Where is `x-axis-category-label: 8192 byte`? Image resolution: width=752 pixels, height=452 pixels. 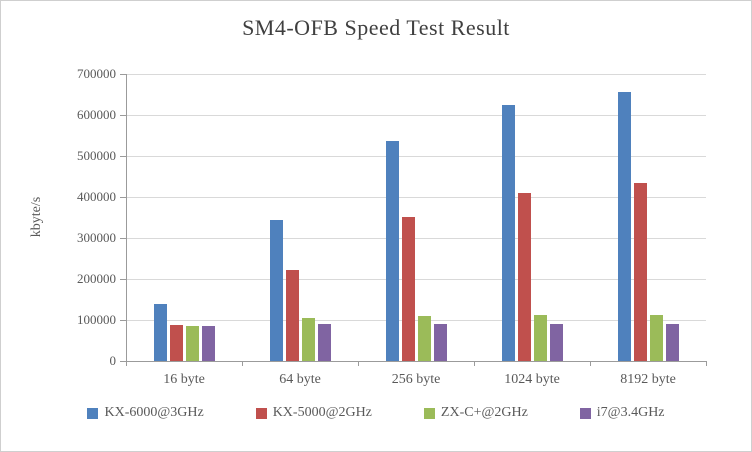
x-axis-category-label: 8192 byte is located at coordinates (648, 379).